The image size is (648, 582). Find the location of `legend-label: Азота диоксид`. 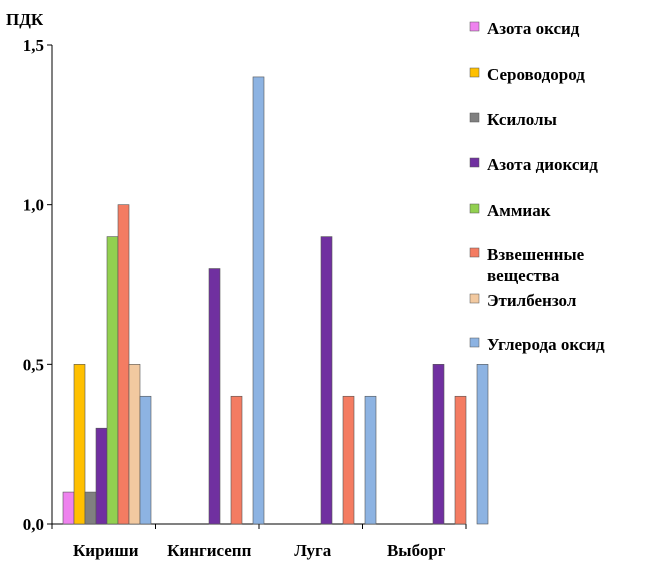

legend-label: Азота диоксид is located at coordinates (542, 164).